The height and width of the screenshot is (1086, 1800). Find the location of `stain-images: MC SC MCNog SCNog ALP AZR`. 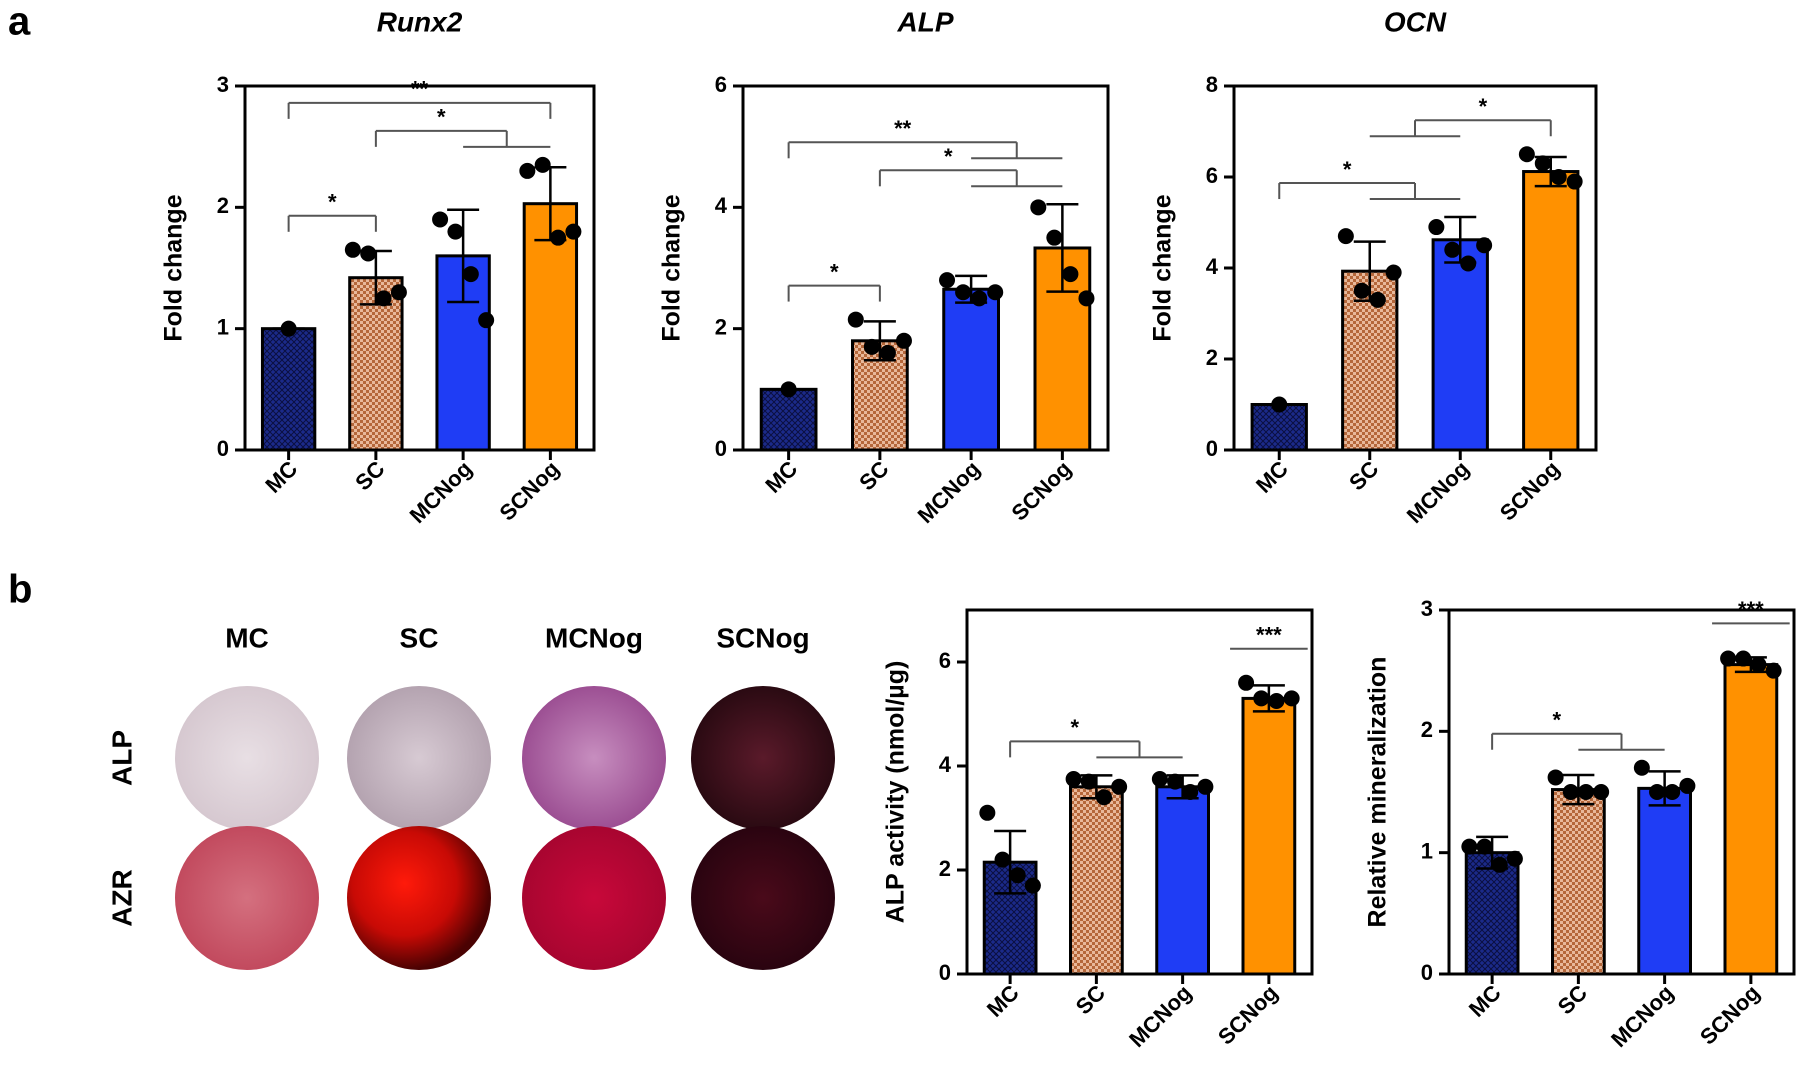

stain-images: MC SC MCNog SCNog ALP AZR is located at coordinates (470, 796).